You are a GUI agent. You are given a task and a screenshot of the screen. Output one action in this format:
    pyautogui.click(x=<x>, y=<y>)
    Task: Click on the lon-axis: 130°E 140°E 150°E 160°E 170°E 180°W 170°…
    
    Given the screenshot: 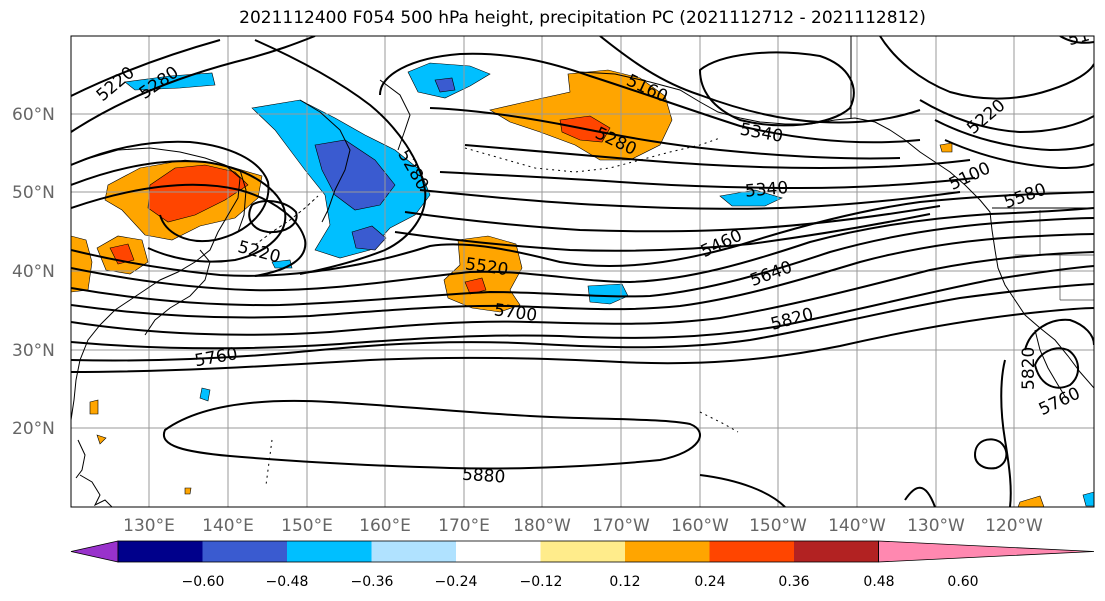 What is the action you would take?
    pyautogui.click(x=583, y=526)
    